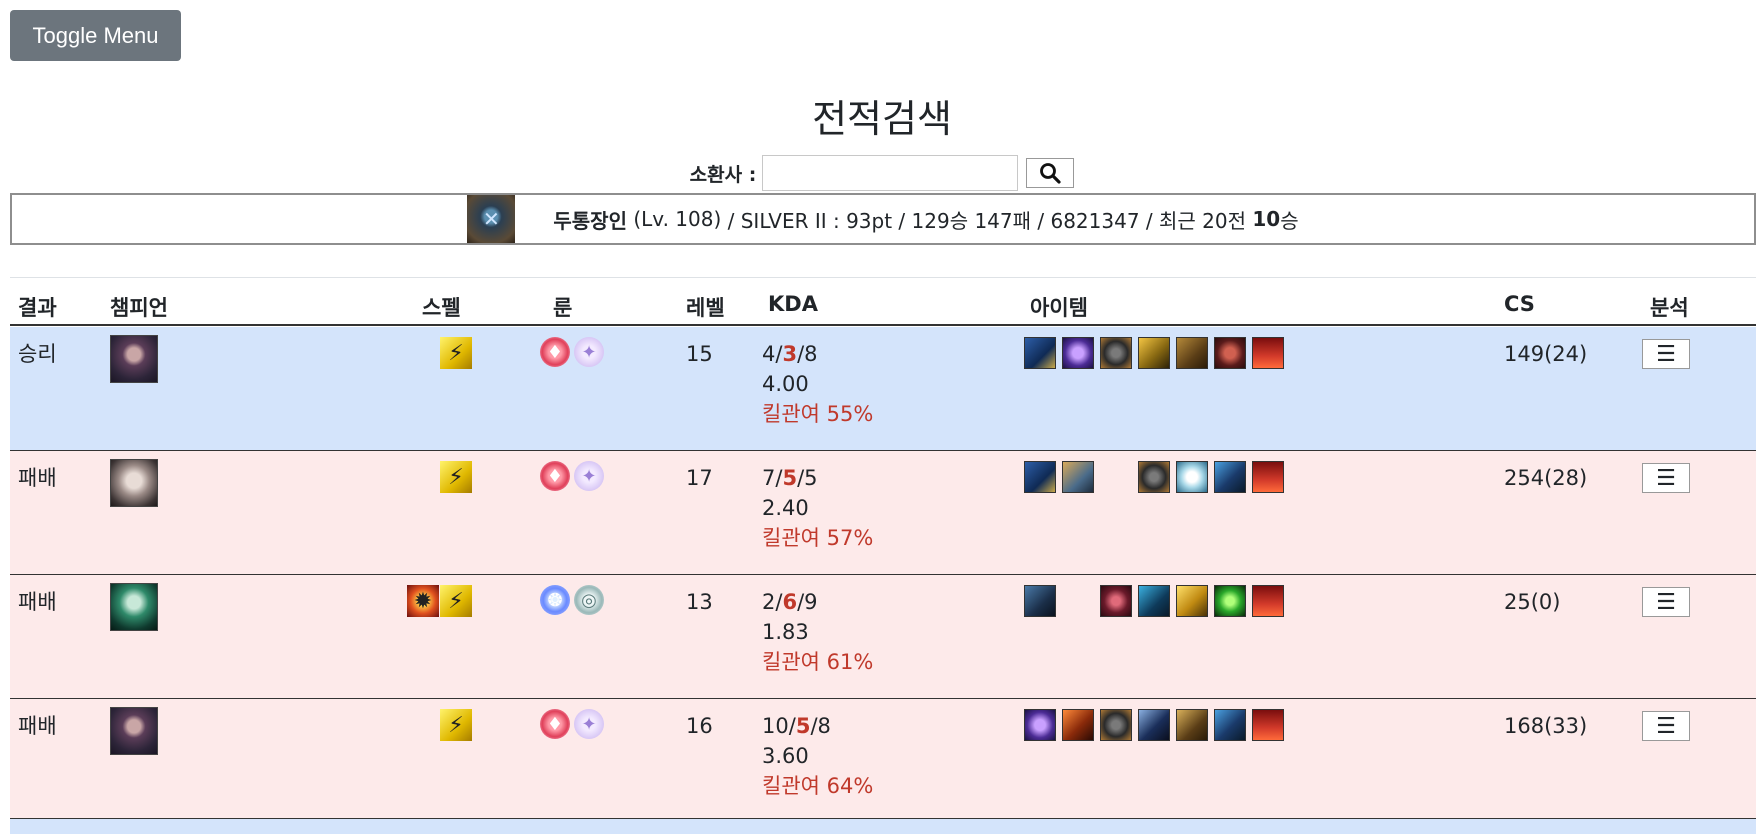 The width and height of the screenshot is (1764, 834). I want to click on header-rune: 룬, so click(563, 308).